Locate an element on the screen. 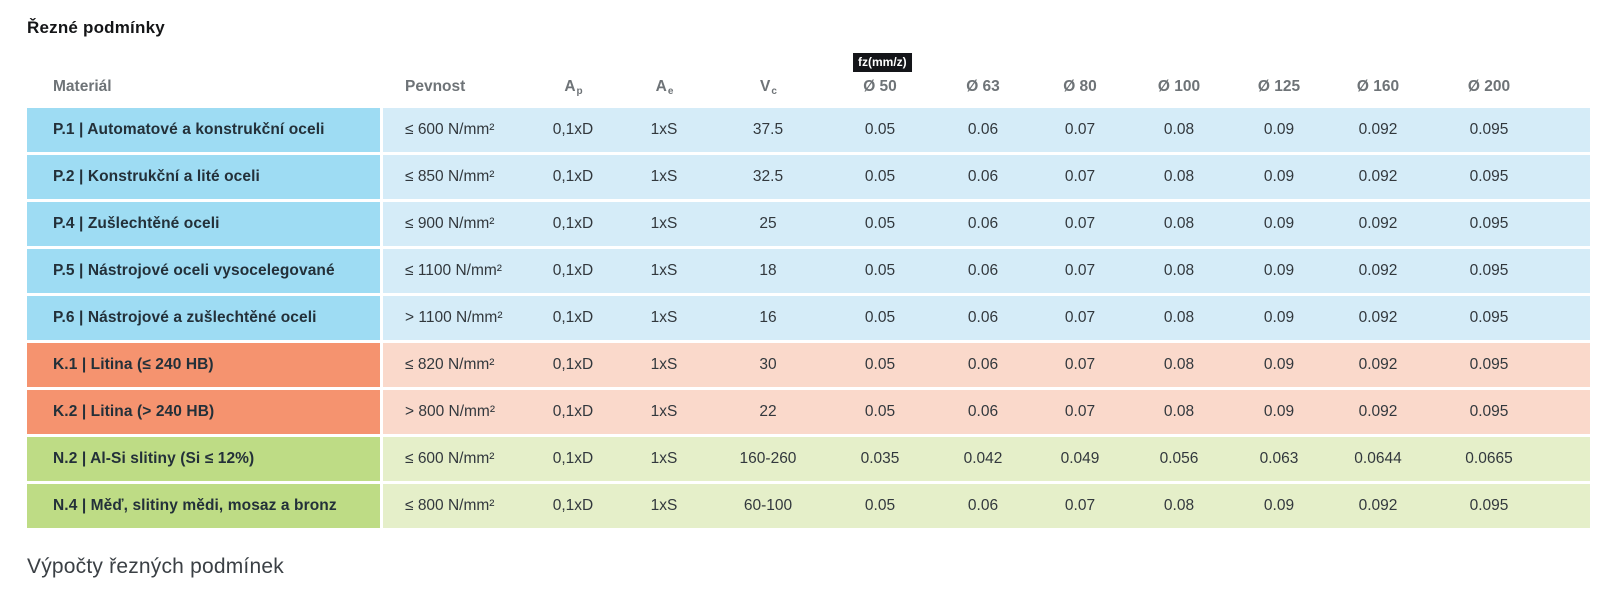 The image size is (1615, 601). ap-symbol: A is located at coordinates (570, 86).